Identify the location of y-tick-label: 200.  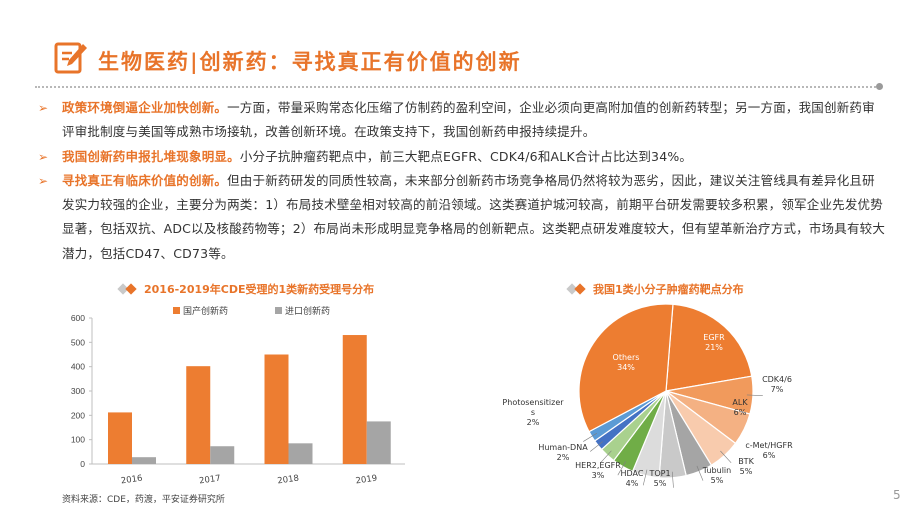
(78, 415).